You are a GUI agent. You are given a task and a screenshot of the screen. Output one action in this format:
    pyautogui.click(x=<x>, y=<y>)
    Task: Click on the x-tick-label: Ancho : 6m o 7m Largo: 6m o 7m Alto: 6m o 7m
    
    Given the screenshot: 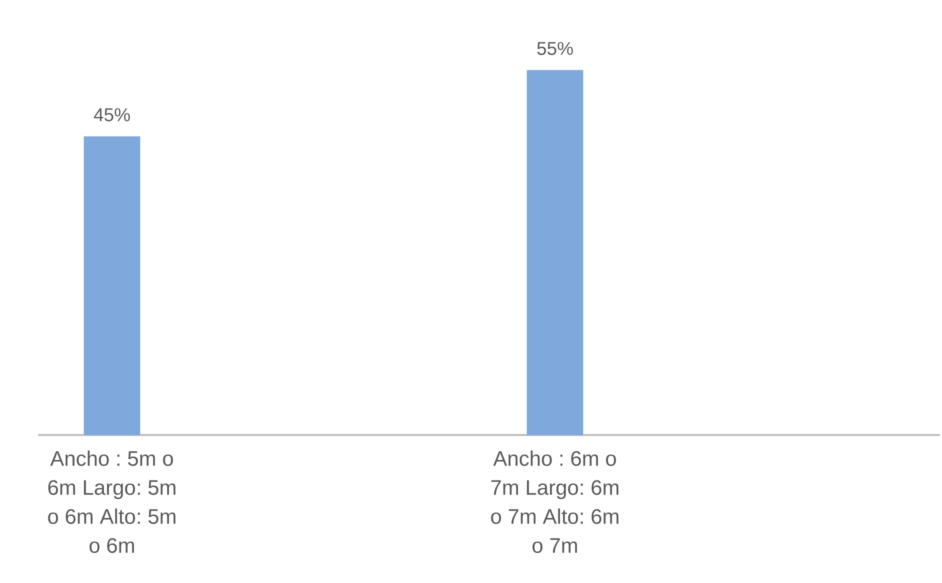 What is the action you would take?
    pyautogui.click(x=554, y=501)
    